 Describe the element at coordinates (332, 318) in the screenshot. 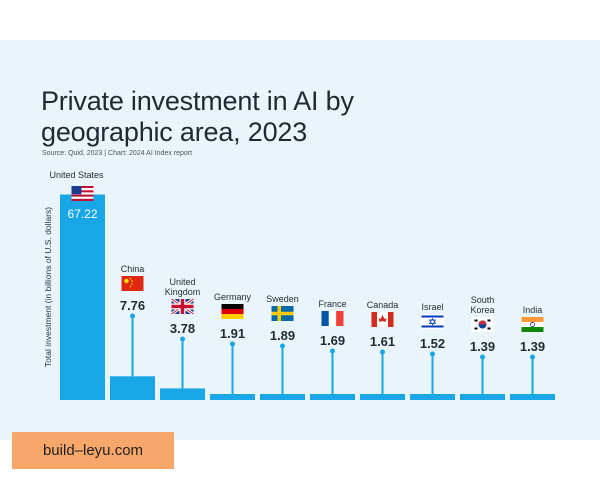

I see `france-flag-icon` at that location.